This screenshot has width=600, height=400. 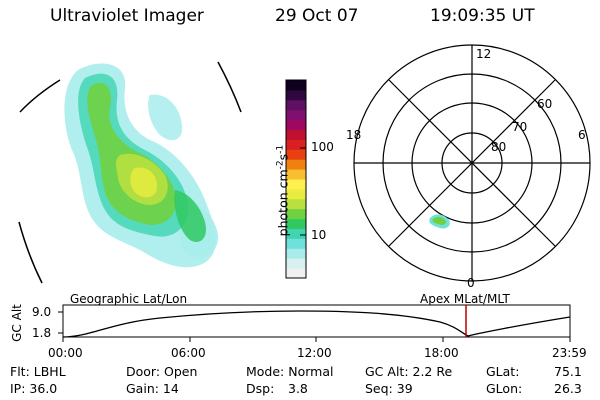 What do you see at coordinates (30, 252) in the screenshot?
I see `frame-arc-bottom-left` at bounding box center [30, 252].